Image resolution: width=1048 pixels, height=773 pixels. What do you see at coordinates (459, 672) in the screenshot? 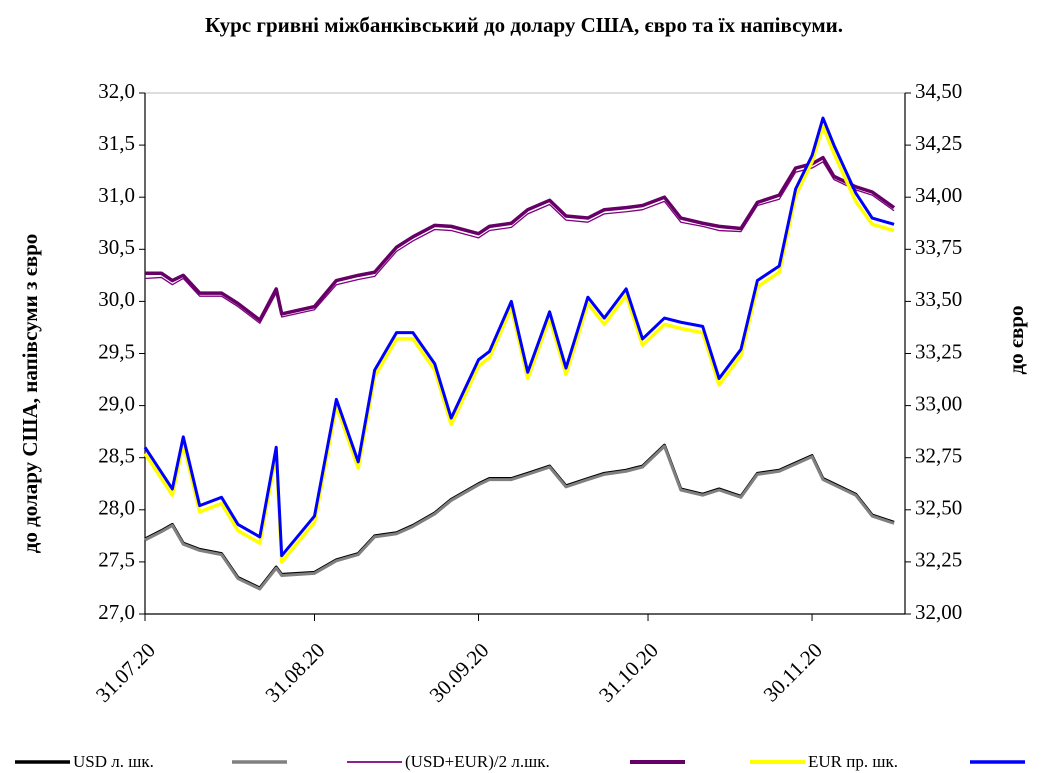
I see `x-tick-label: 30.09.20` at bounding box center [459, 672].